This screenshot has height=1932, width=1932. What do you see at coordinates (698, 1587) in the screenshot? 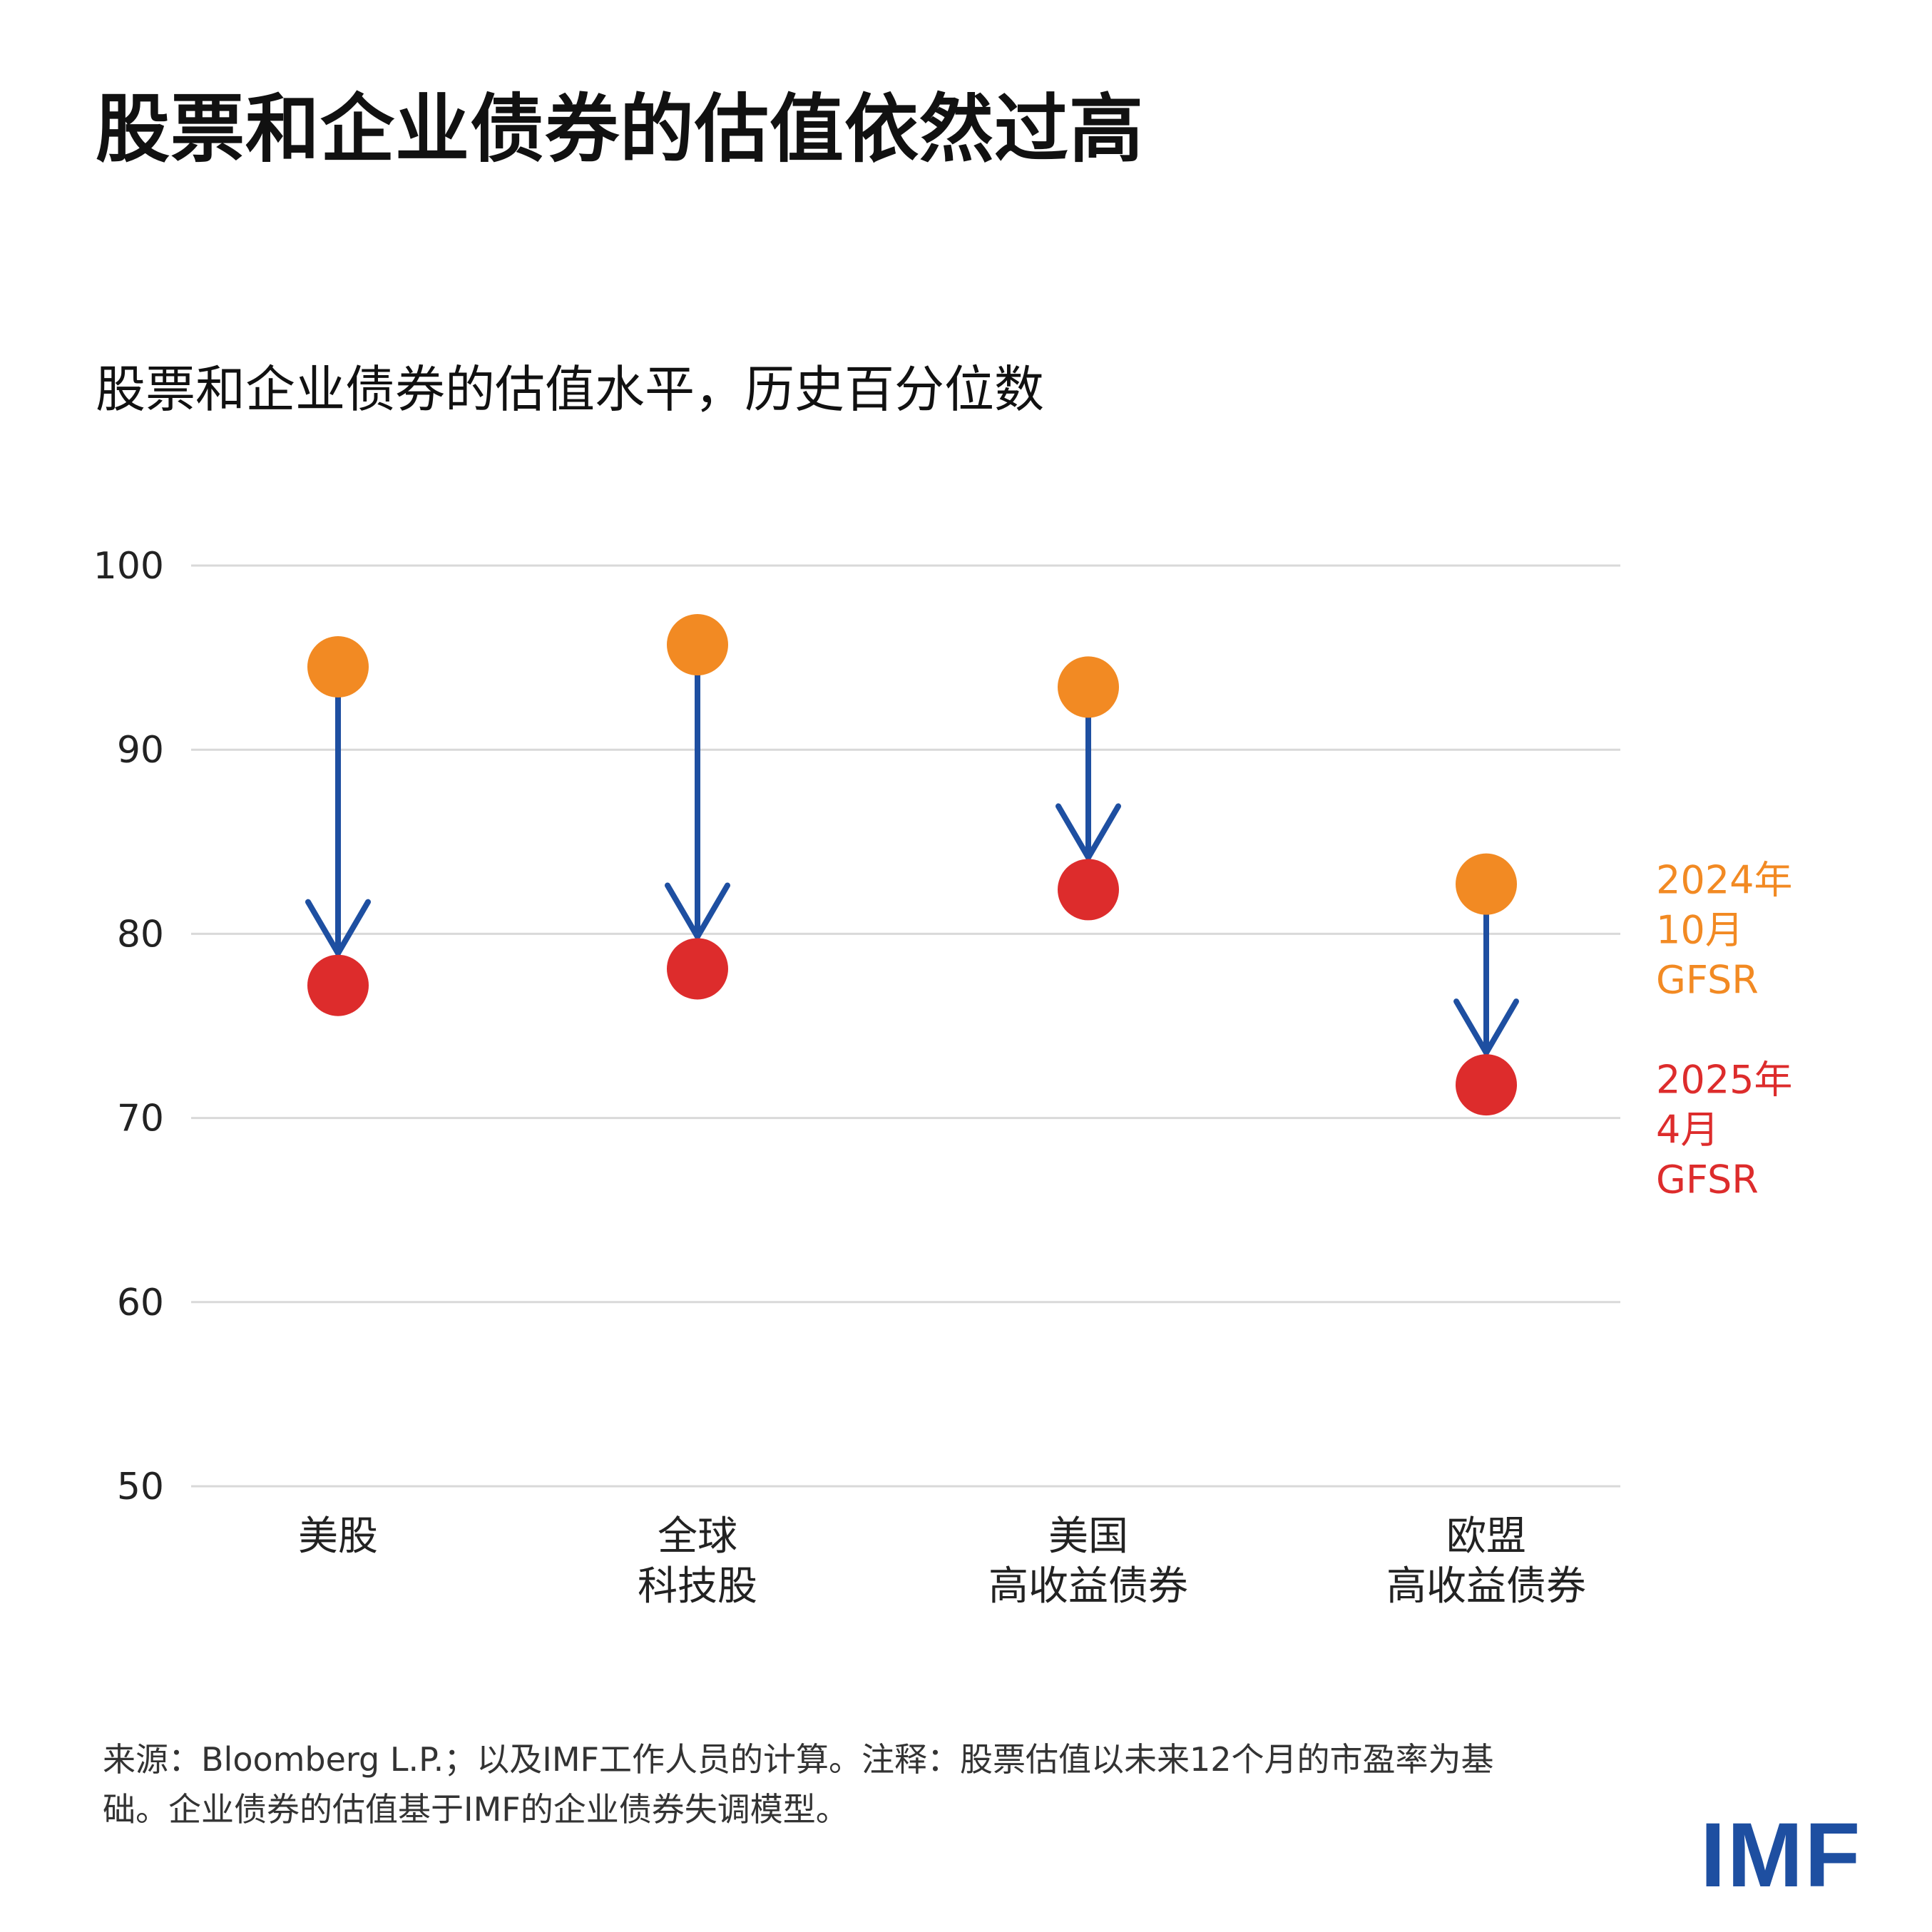
I see `category-label-1-1: 科技股` at bounding box center [698, 1587].